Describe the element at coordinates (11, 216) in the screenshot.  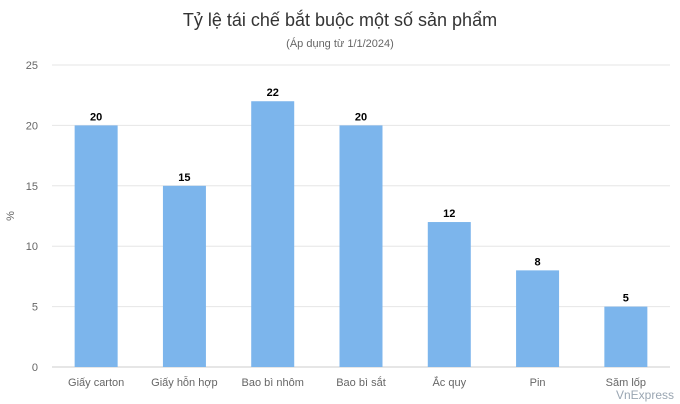
I see `y-axis-label: %` at that location.